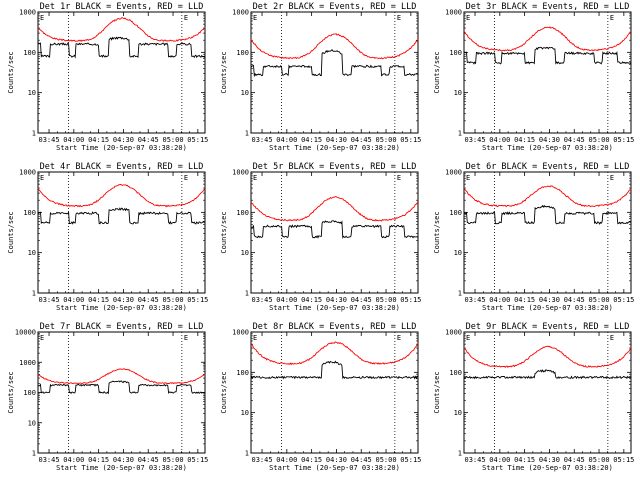  What do you see at coordinates (548, 167) in the screenshot?
I see `panel-title: Det 6r BLACK = Events, RED = LLD` at bounding box center [548, 167].